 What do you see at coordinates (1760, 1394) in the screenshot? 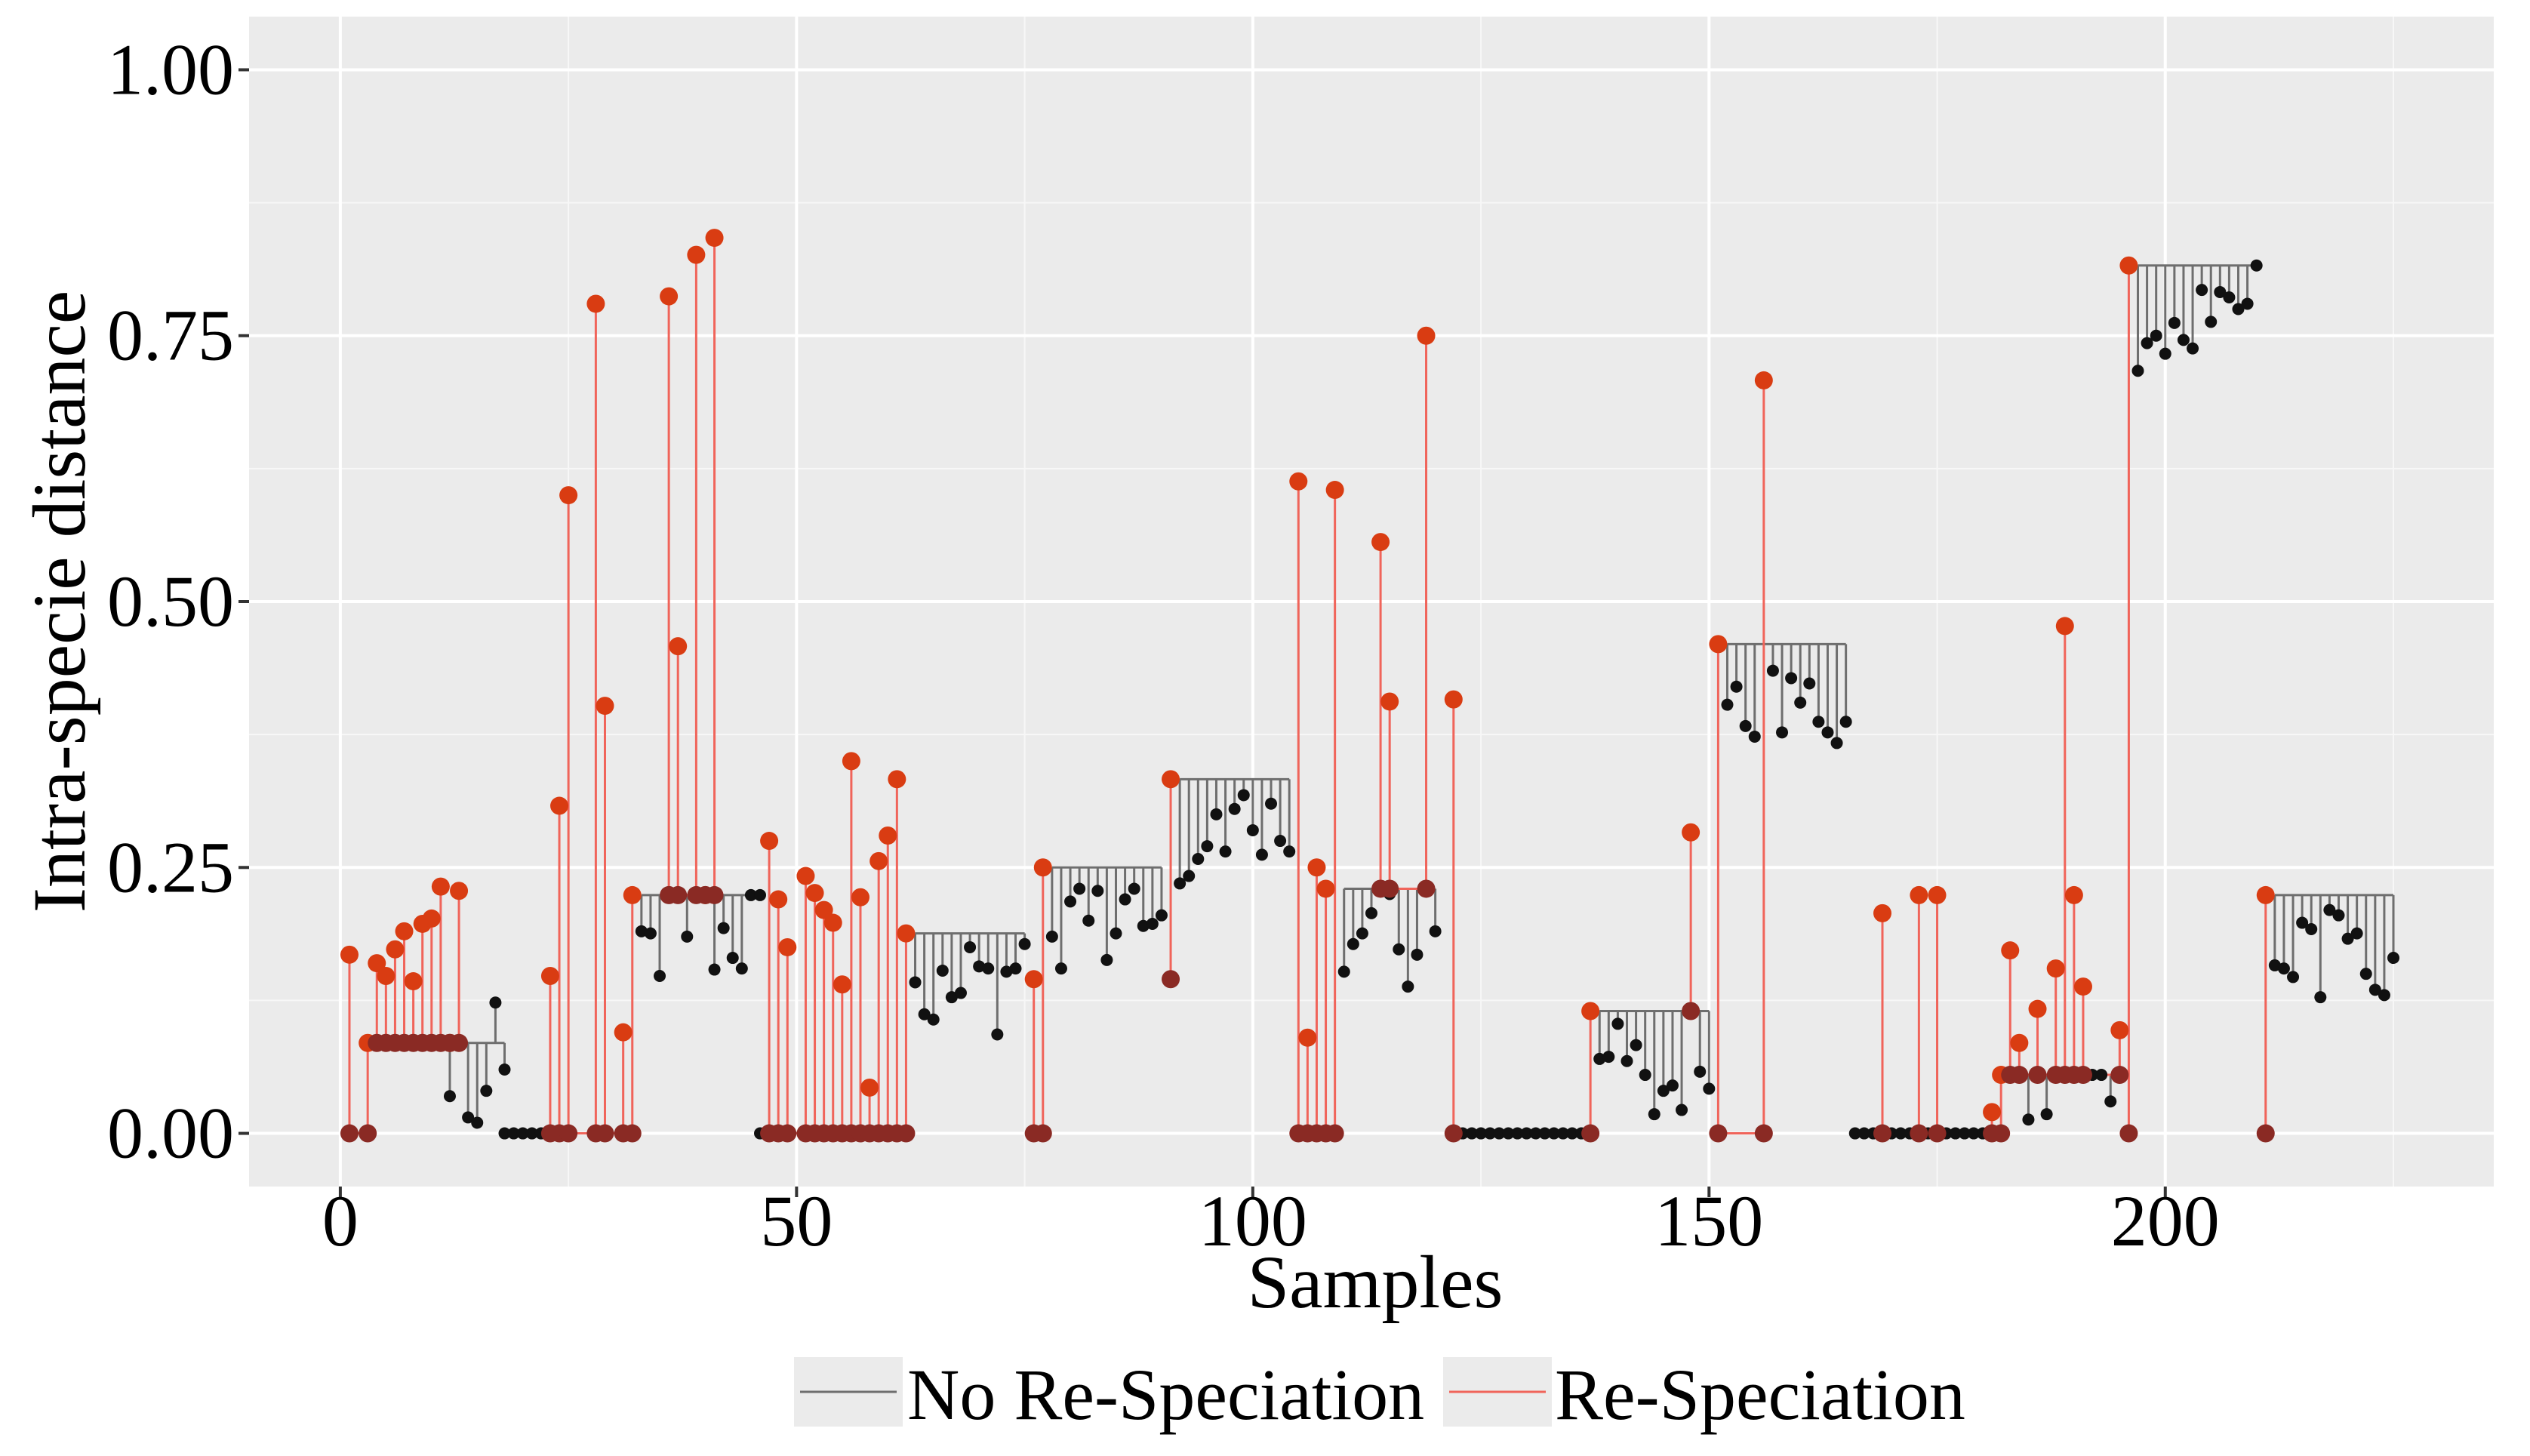
I see `legend-label-respeciation: Re-Speciation` at bounding box center [1760, 1394].